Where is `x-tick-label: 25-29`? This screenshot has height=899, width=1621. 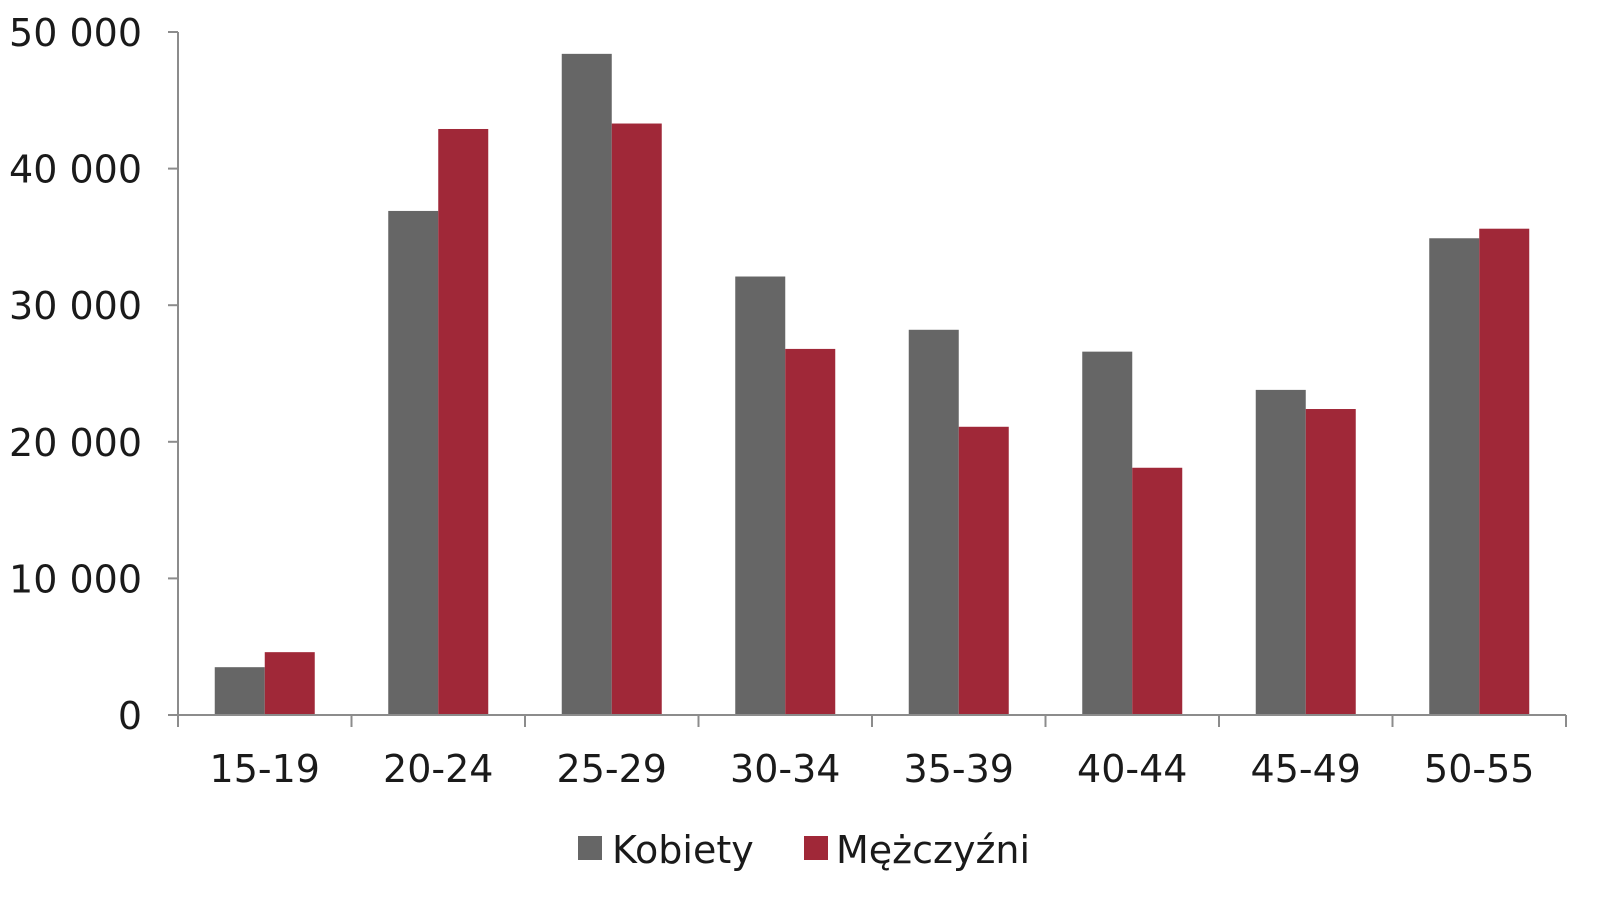 x-tick-label: 25-29 is located at coordinates (612, 769).